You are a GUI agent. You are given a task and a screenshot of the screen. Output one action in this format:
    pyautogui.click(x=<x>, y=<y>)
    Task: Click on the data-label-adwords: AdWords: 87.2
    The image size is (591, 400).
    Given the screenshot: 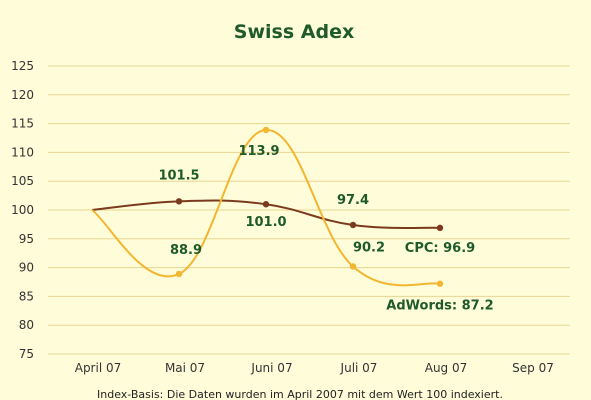 What is the action you would take?
    pyautogui.click(x=439, y=306)
    